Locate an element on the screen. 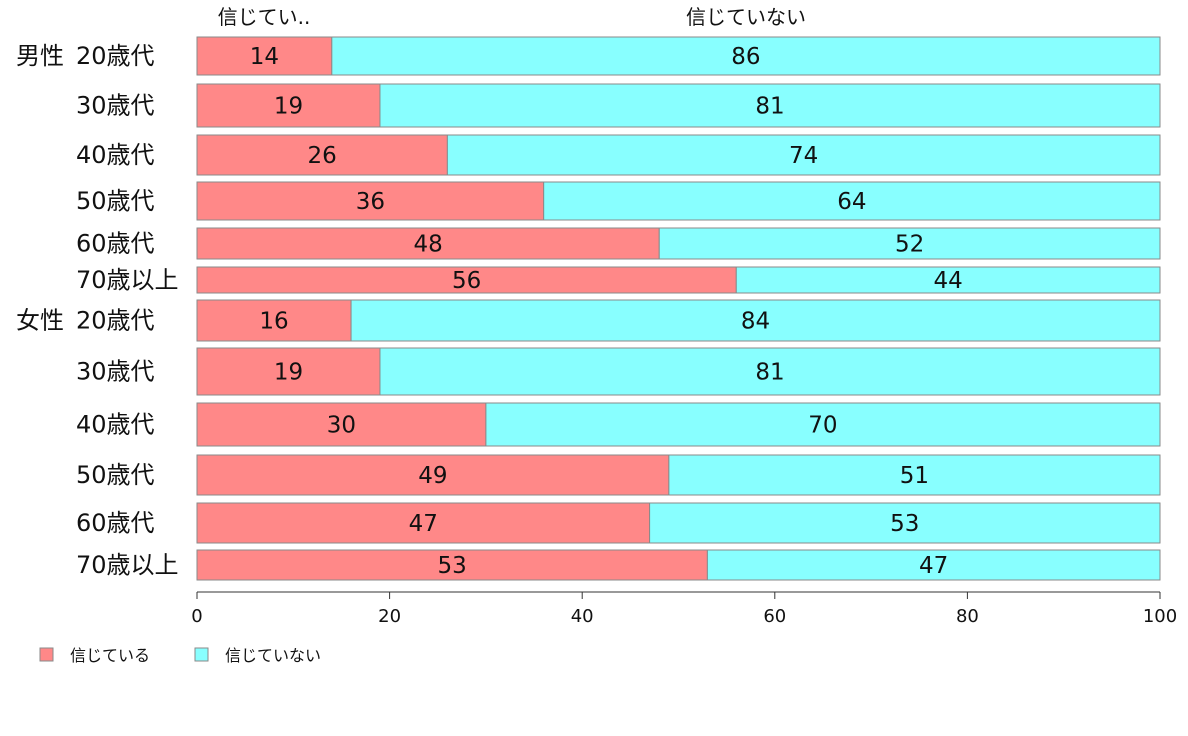 The image size is (1188, 736). data-label: 64 is located at coordinates (851, 202).